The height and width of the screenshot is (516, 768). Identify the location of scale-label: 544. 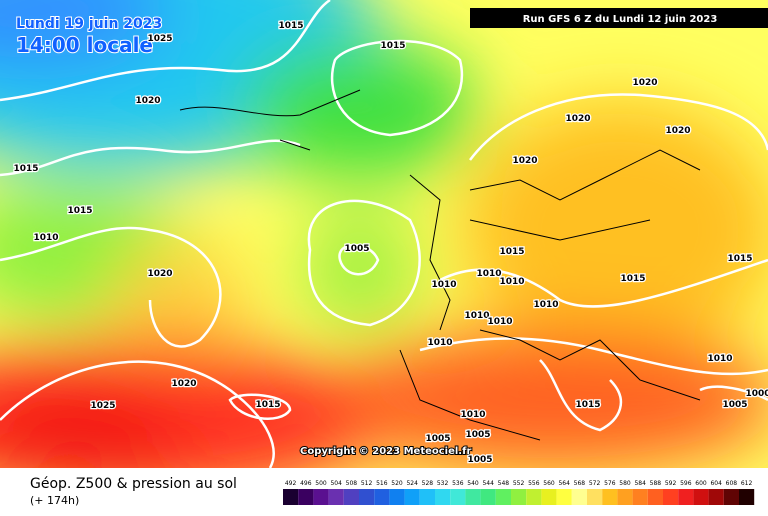
(488, 483).